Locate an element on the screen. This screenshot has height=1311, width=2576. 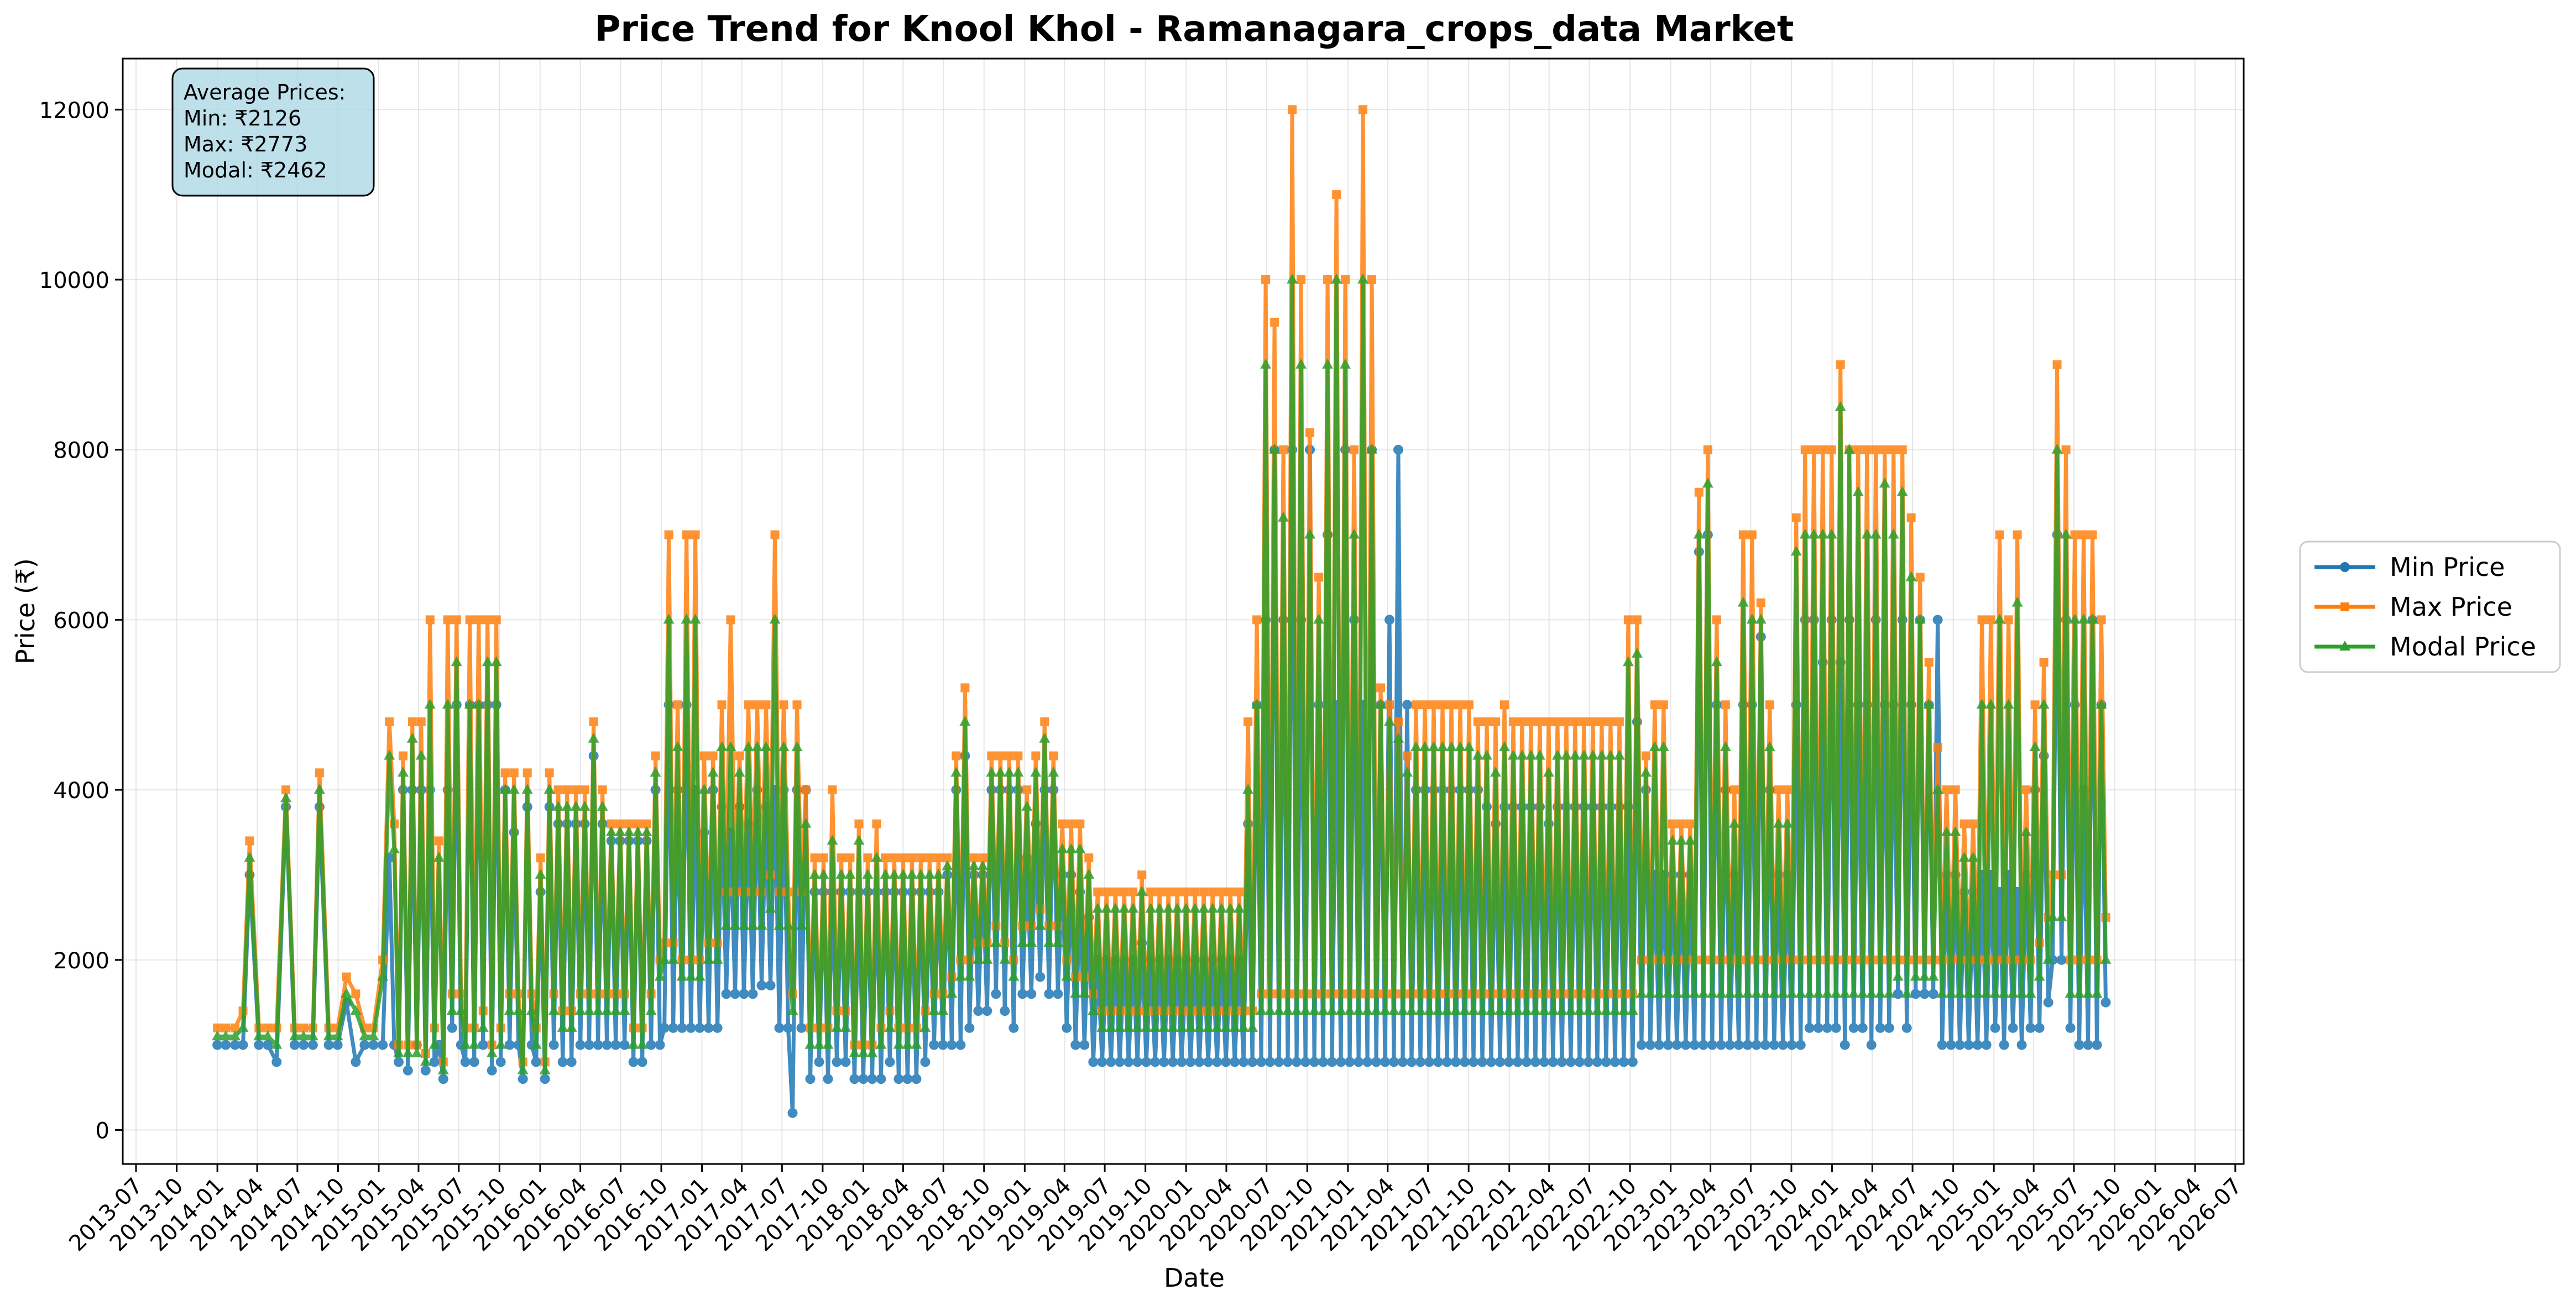
annotation-line: Average Prices: is located at coordinates (265, 92).